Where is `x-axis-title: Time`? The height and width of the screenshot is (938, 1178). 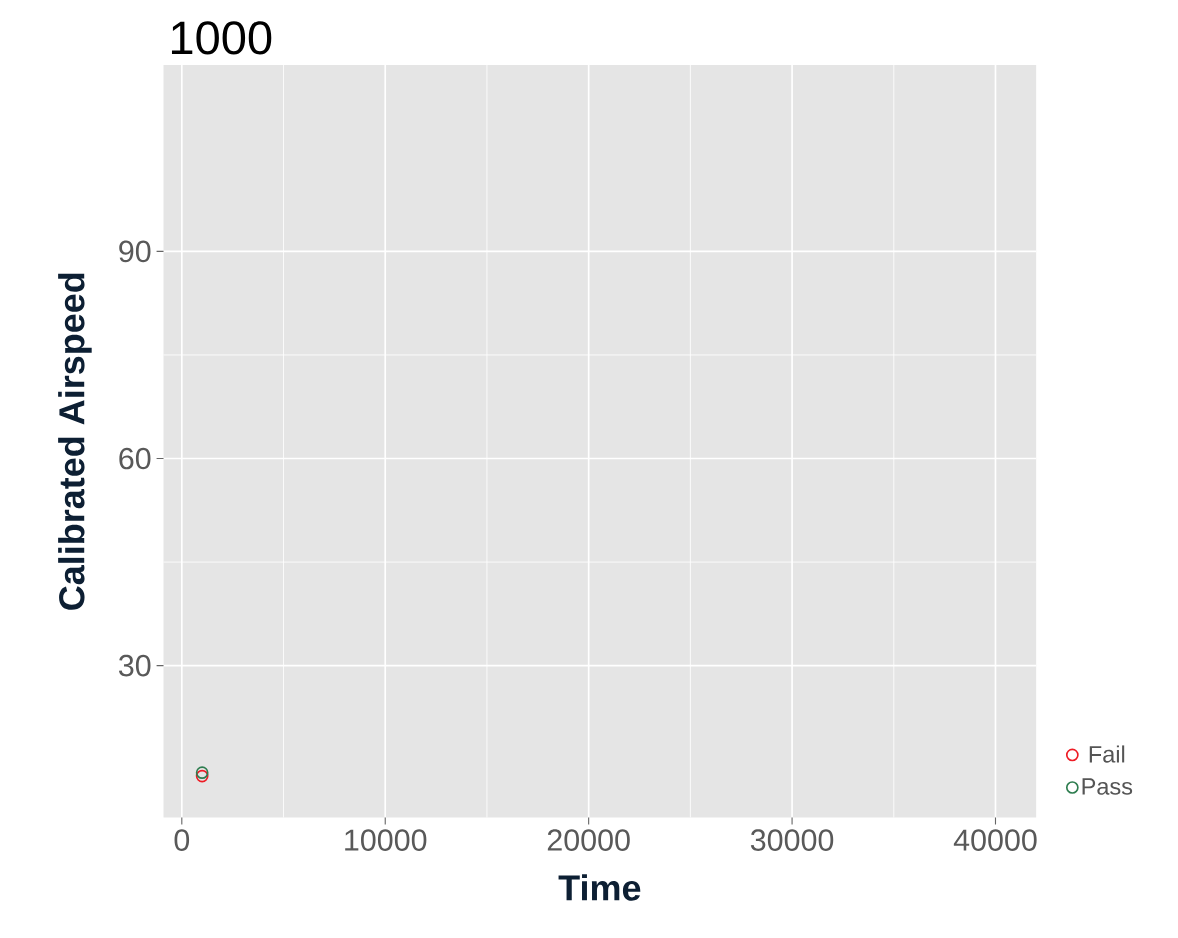
x-axis-title: Time is located at coordinates (599, 887).